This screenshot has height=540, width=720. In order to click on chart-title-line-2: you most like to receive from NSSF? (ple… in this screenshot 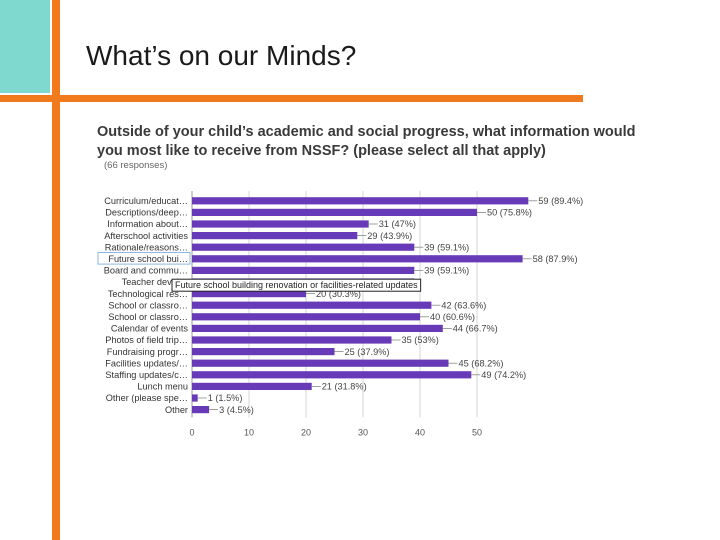, I will do `click(321, 151)`.